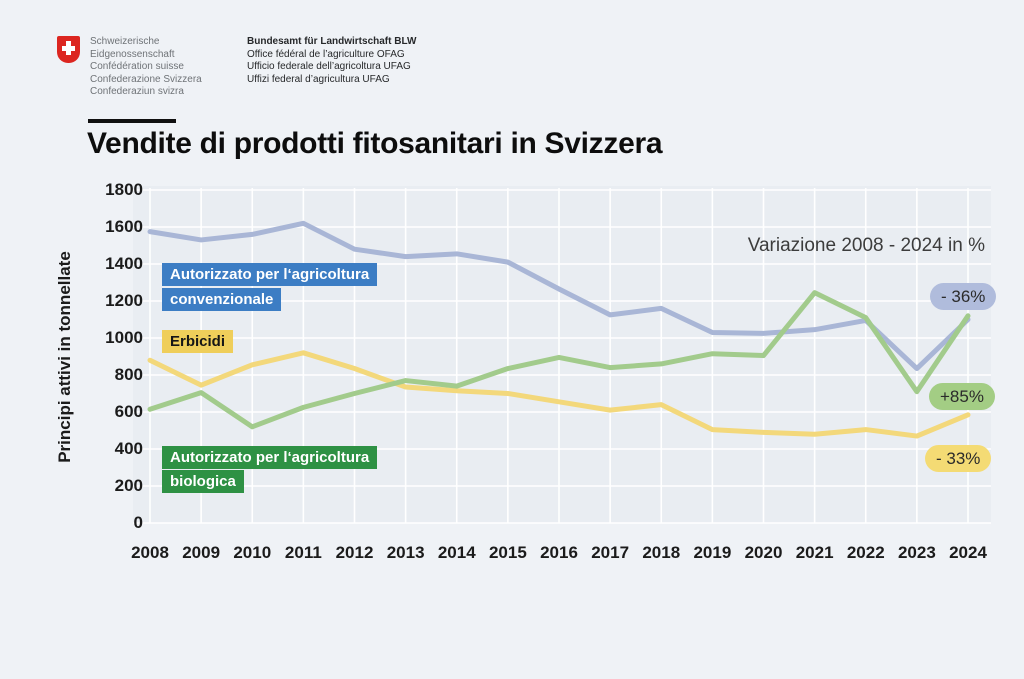 The height and width of the screenshot is (679, 1024). I want to click on confederation-line: Confederazione Svizzera, so click(146, 79).